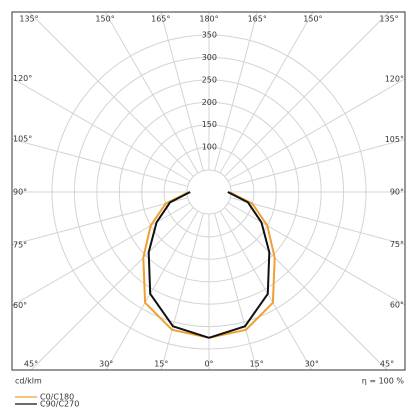  I want to click on legend-label: C0/C180, so click(57, 397).